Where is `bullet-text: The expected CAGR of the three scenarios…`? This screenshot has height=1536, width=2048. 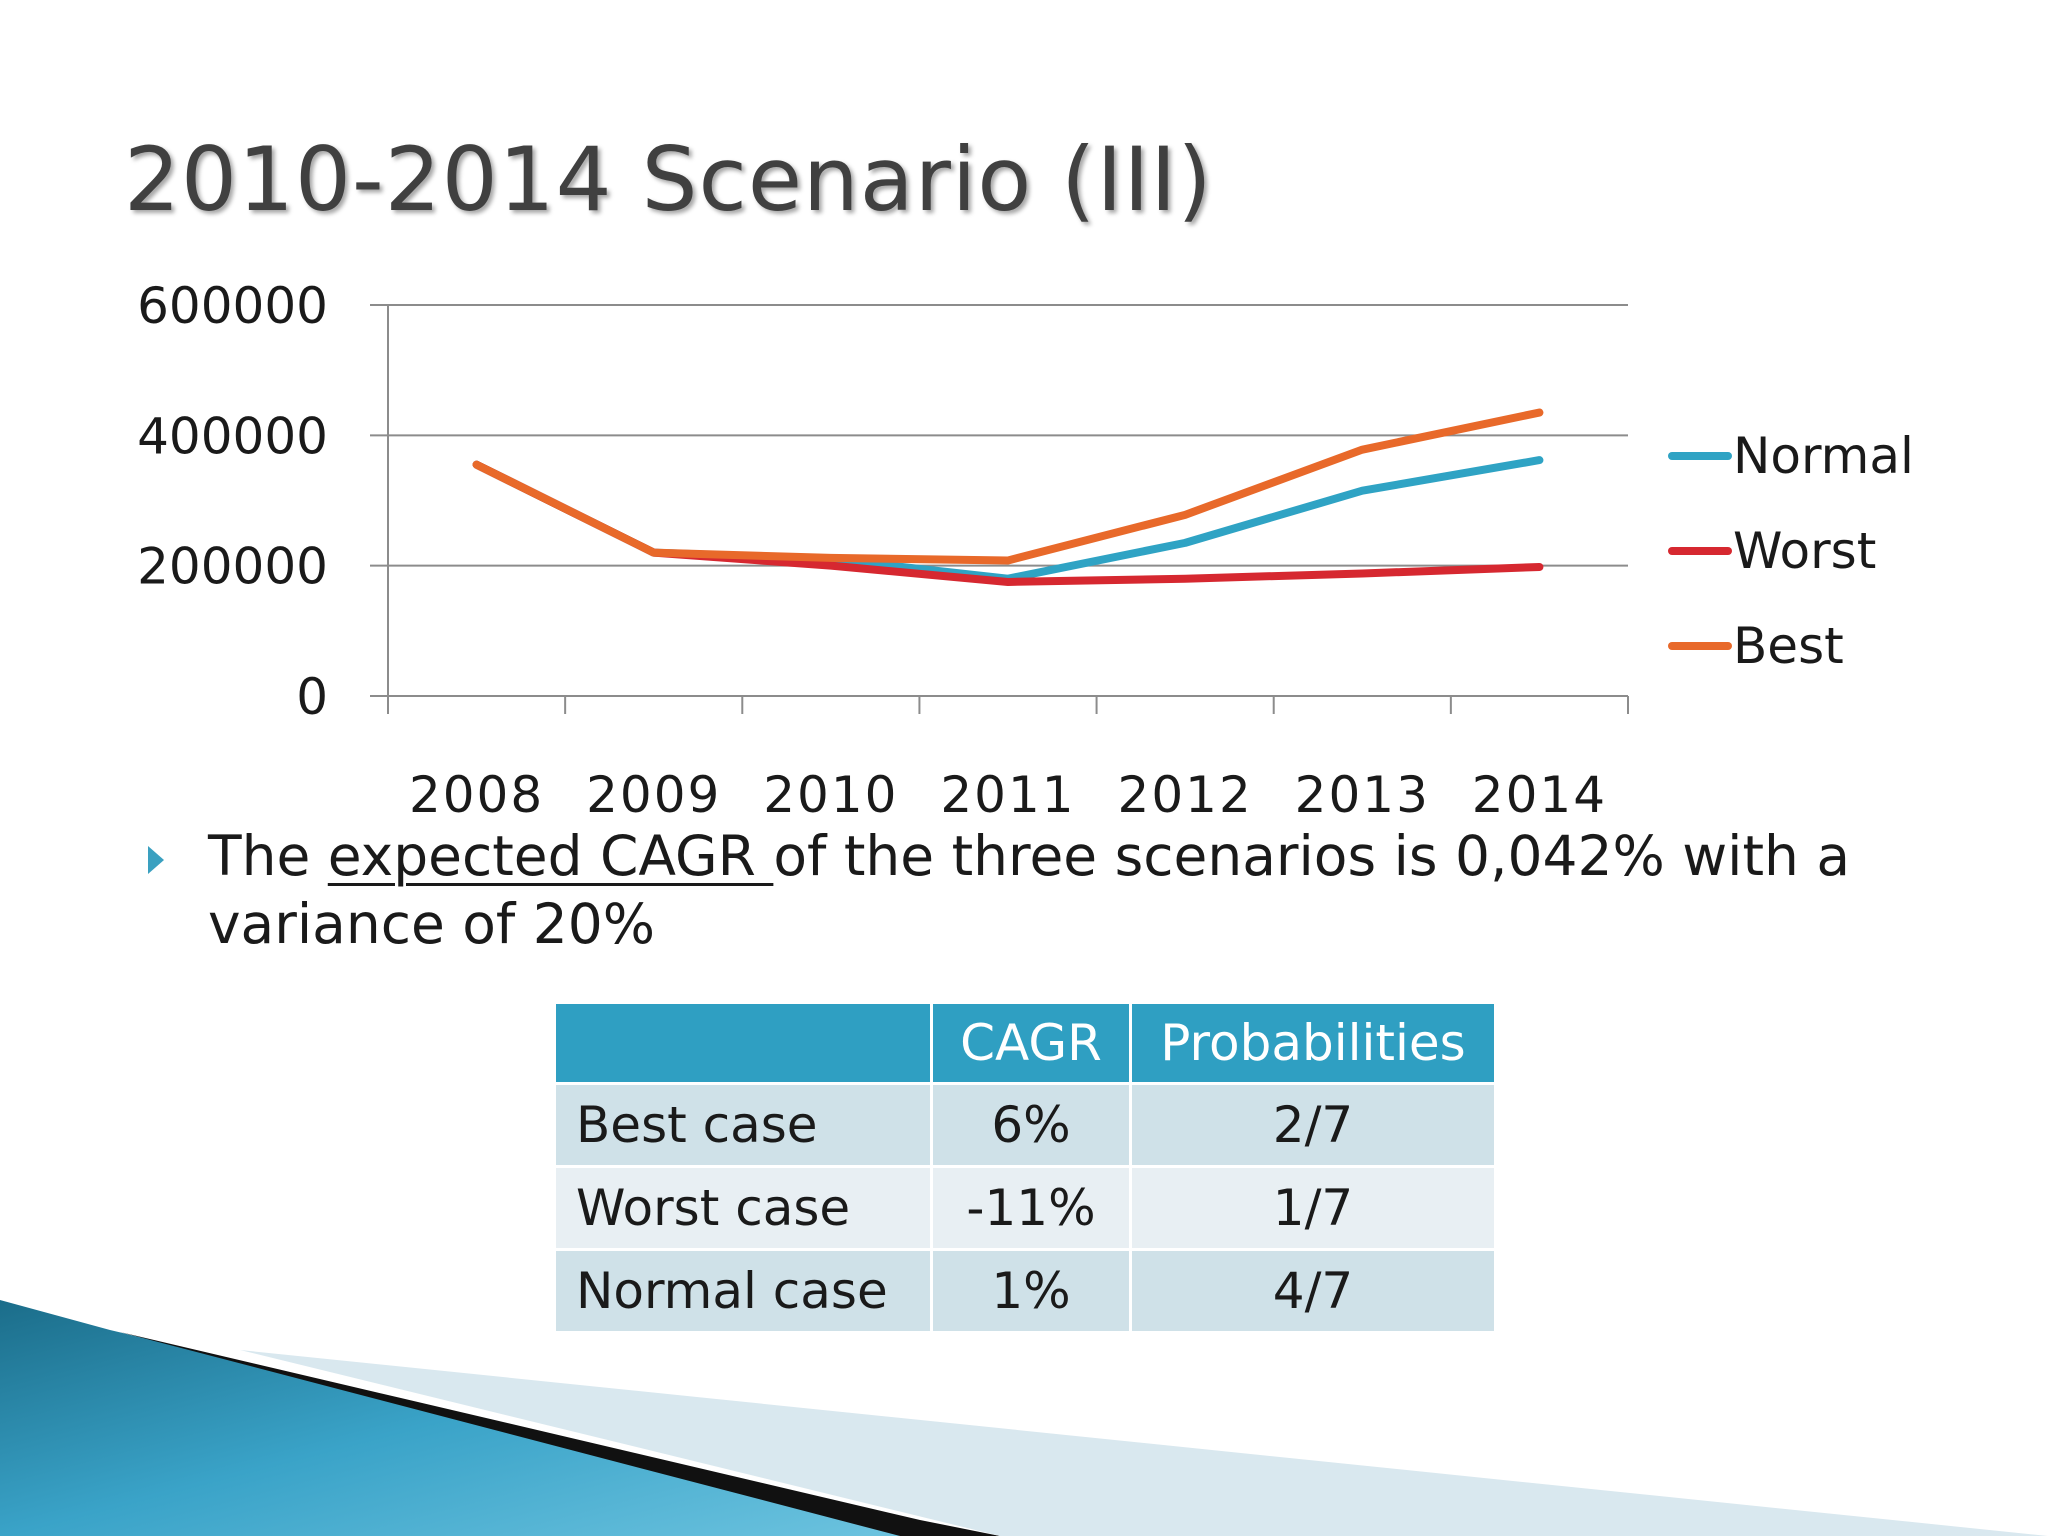
bullet-text: The expected CAGR of the three scenarios… is located at coordinates (1049, 890).